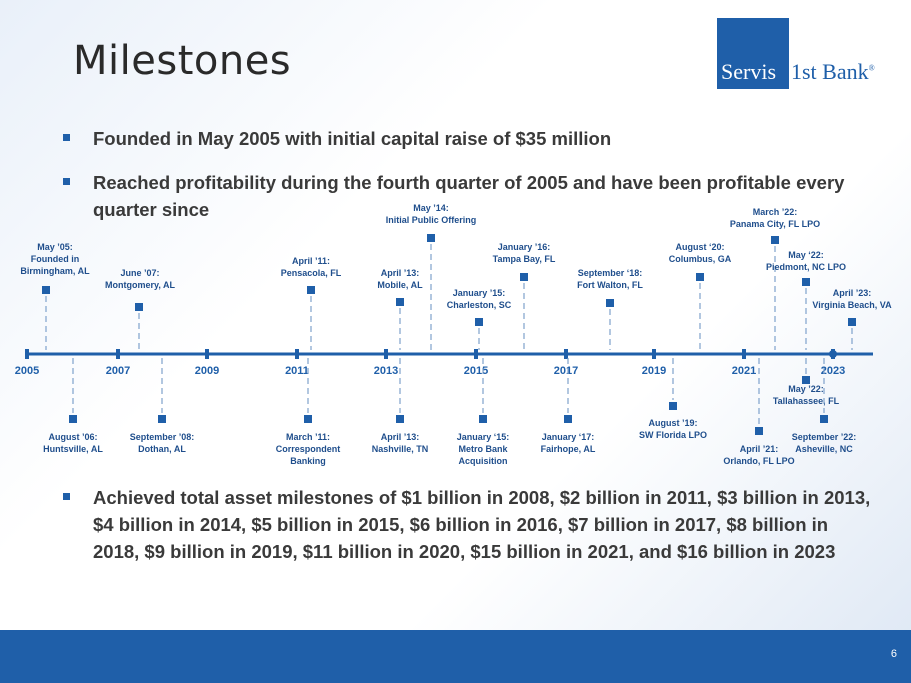 Image resolution: width=911 pixels, height=683 pixels. What do you see at coordinates (308, 437) in the screenshot?
I see `milestone-label-line: March ’11:` at bounding box center [308, 437].